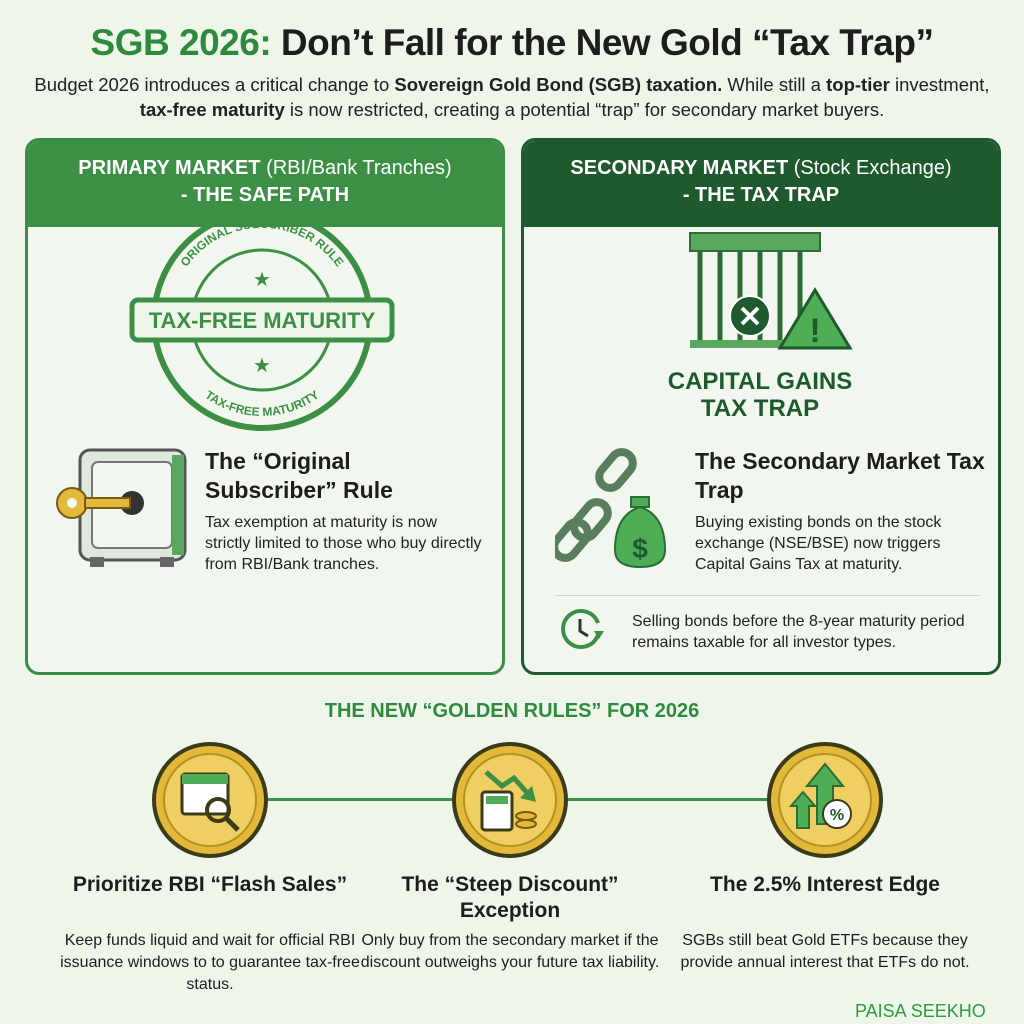 This screenshot has height=1024, width=1024. What do you see at coordinates (602, 42) in the screenshot?
I see `title-rest: Don’t Fall for the New Gold “Tax Trap”` at bounding box center [602, 42].